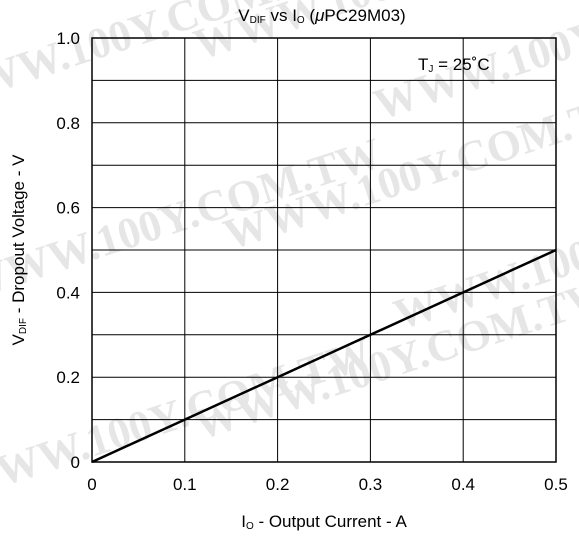  Describe the element at coordinates (463, 484) in the screenshot. I see `x-tick-label: 0.4` at that location.